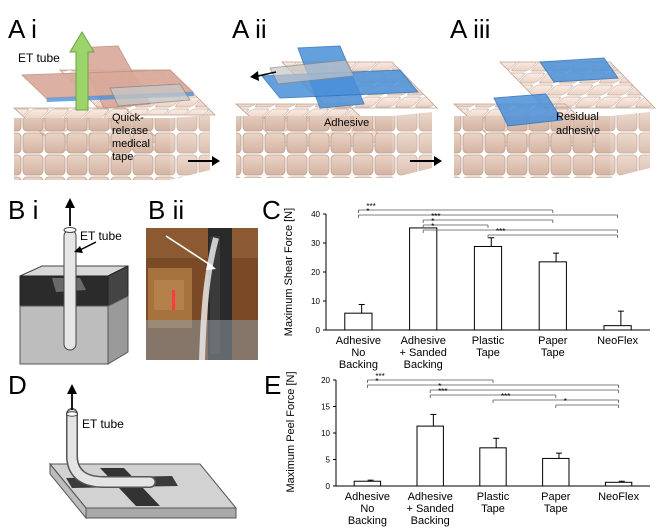  What do you see at coordinates (422, 353) in the screenshot?
I see `c-xtick-label: + Sanded` at bounding box center [422, 353].